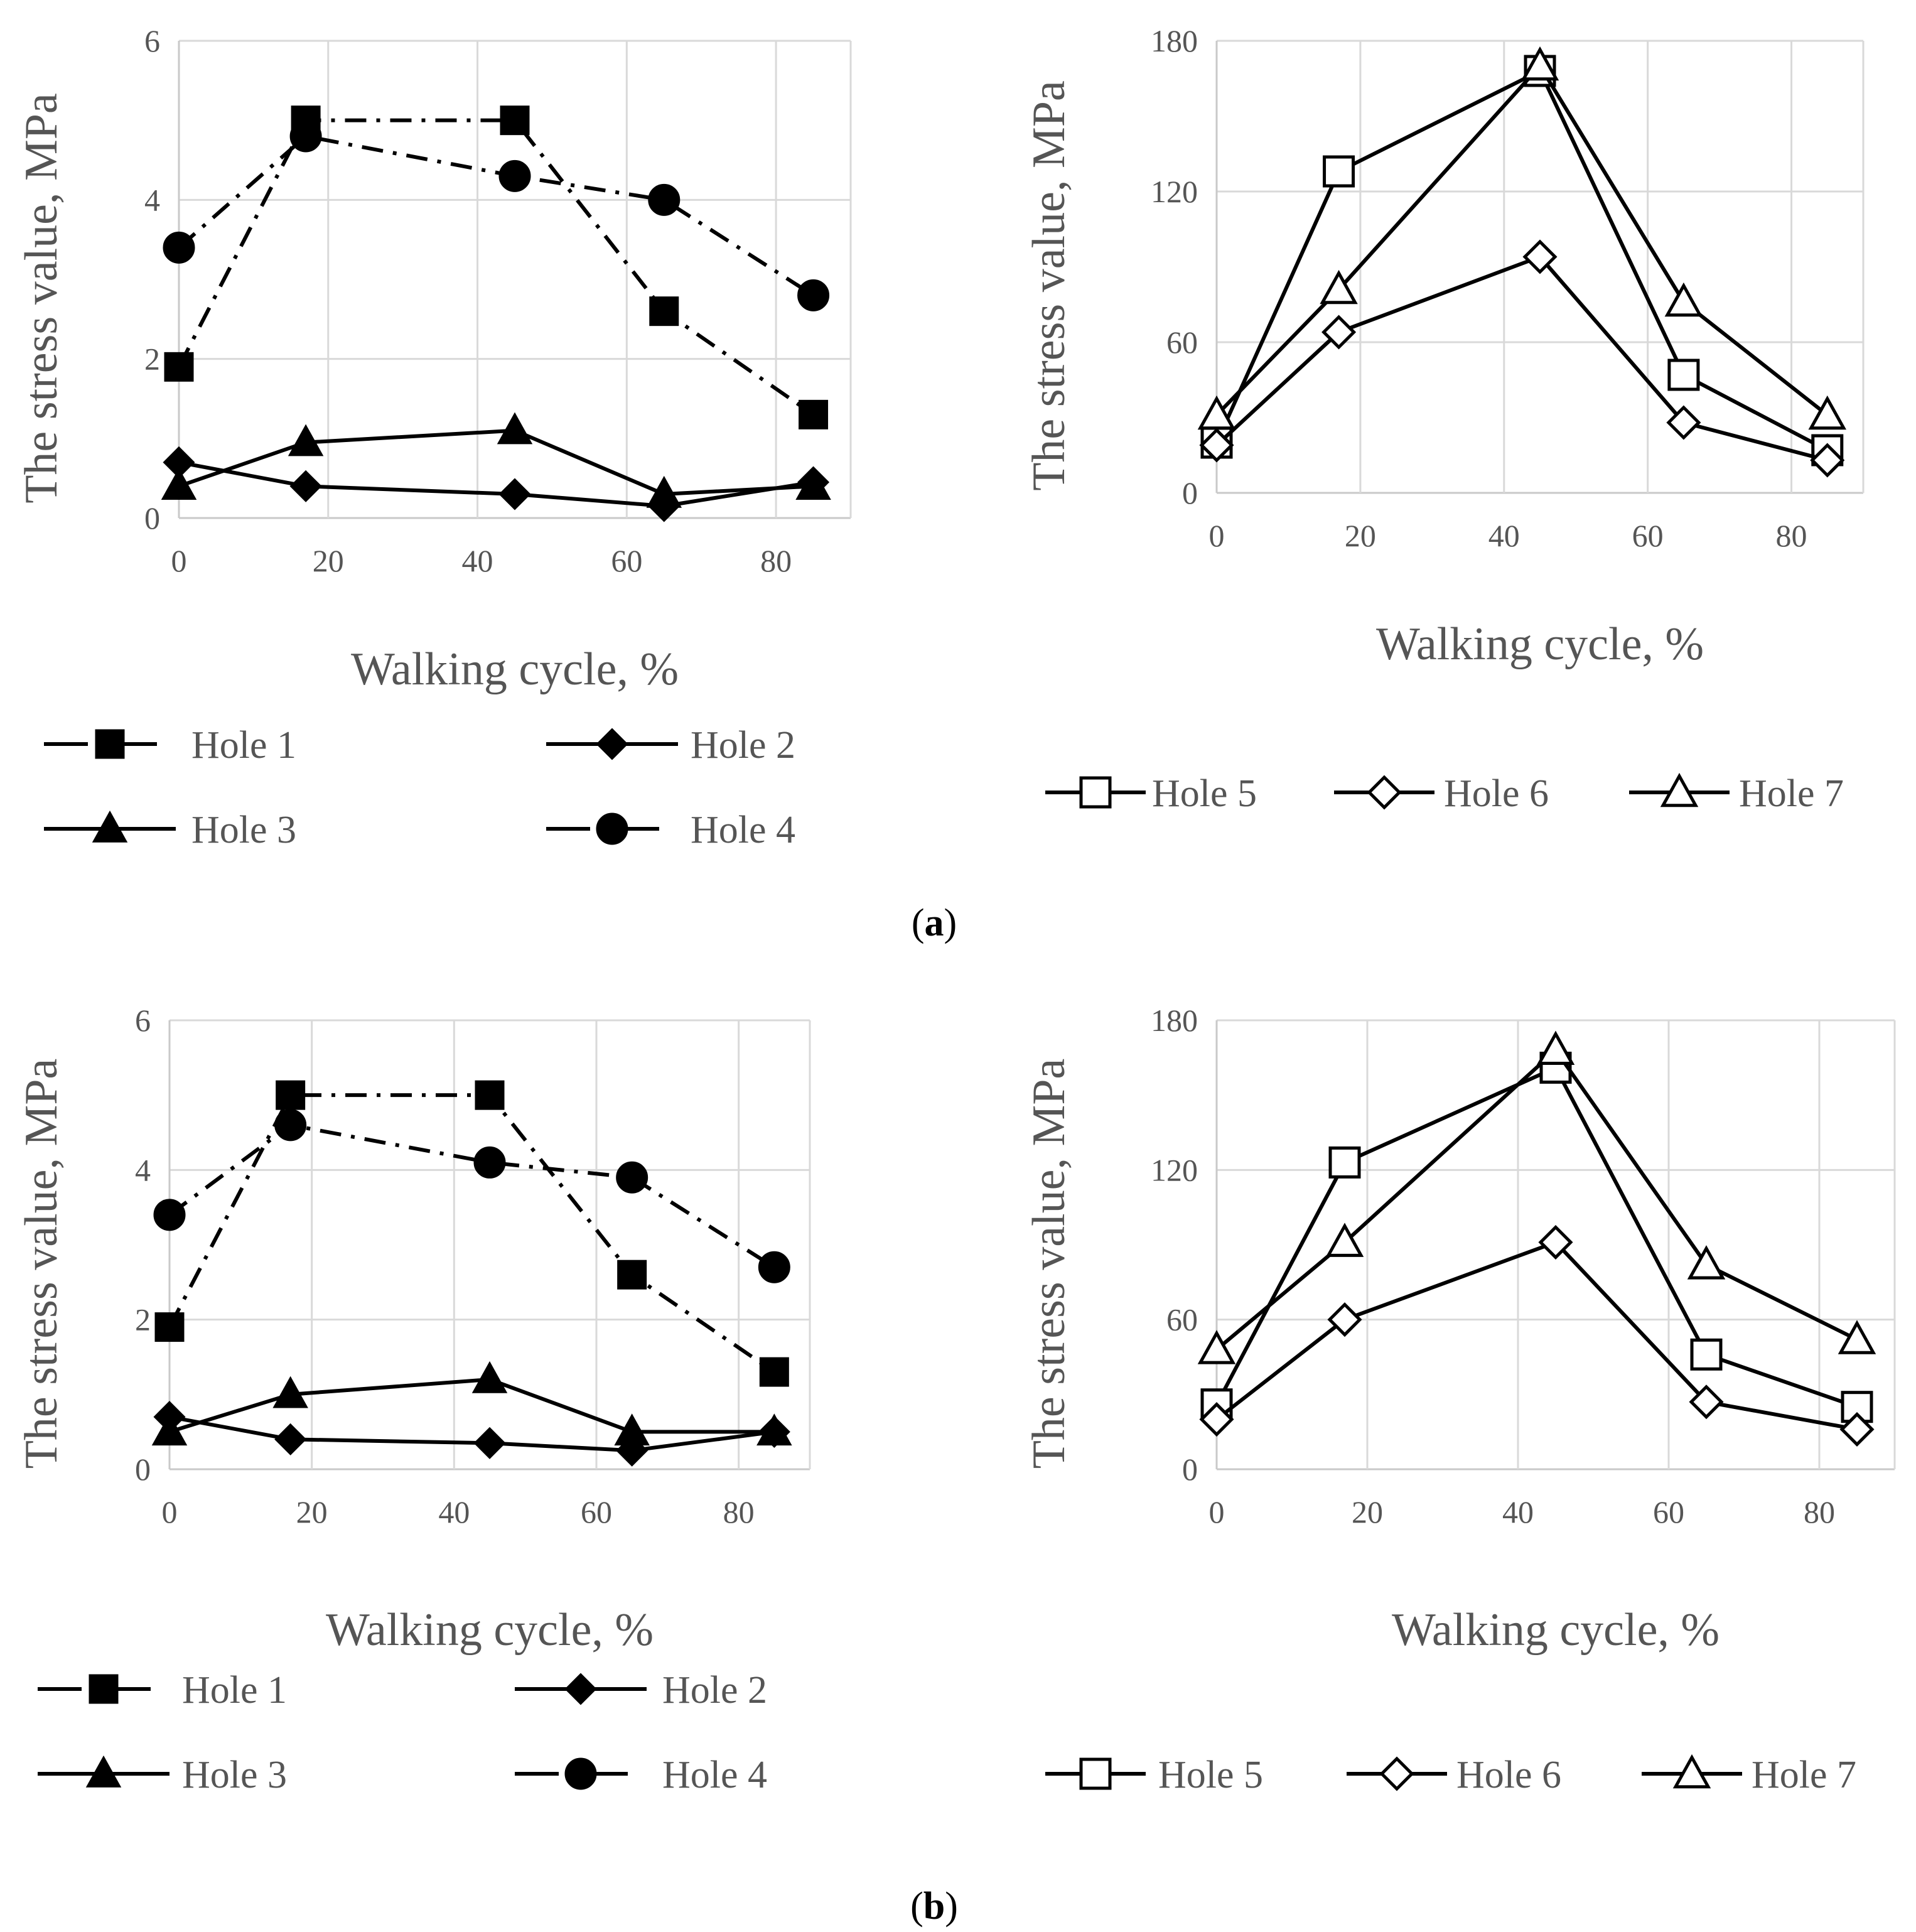  I want to click on legend: Hole 5 Hole 6 Hole 7, so click(1444, 793).